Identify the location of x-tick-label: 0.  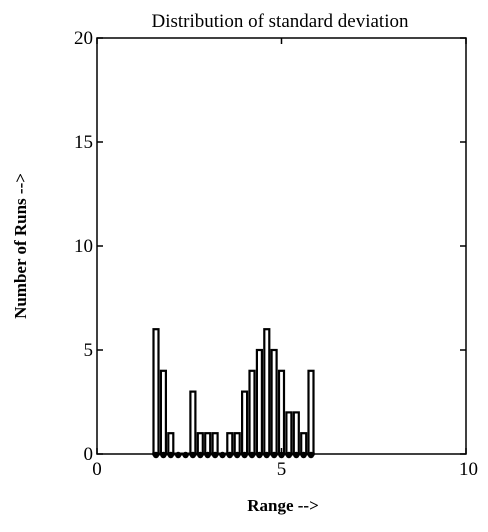
(97, 469).